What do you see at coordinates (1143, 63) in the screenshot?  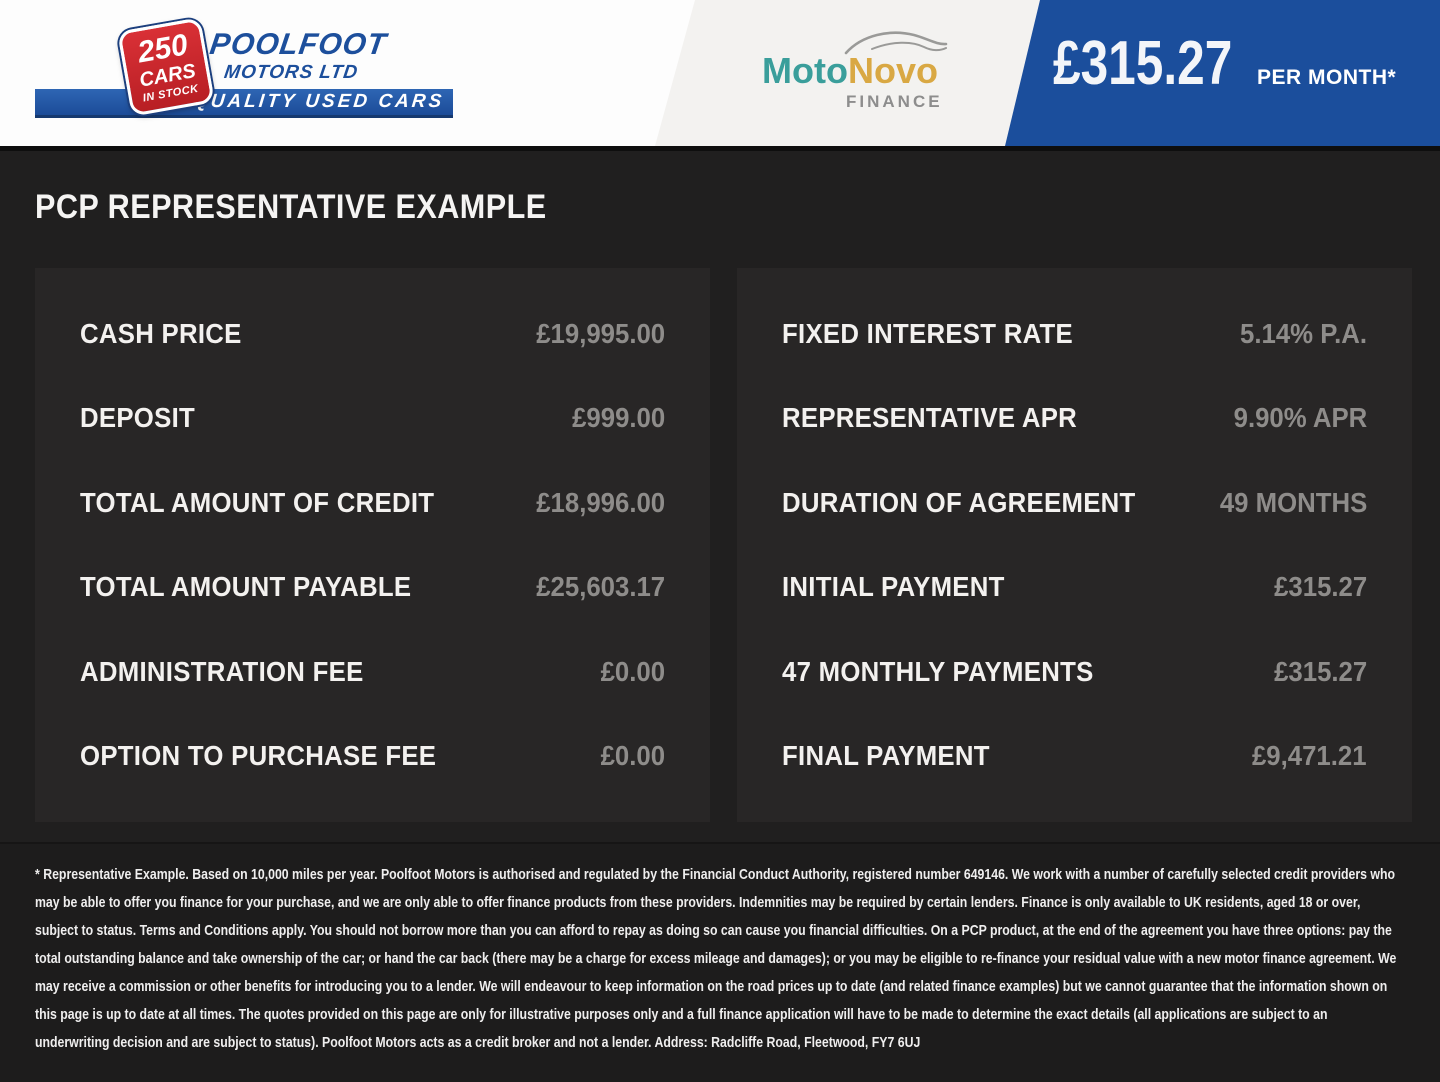 I see `monthly-price: £315.27` at bounding box center [1143, 63].